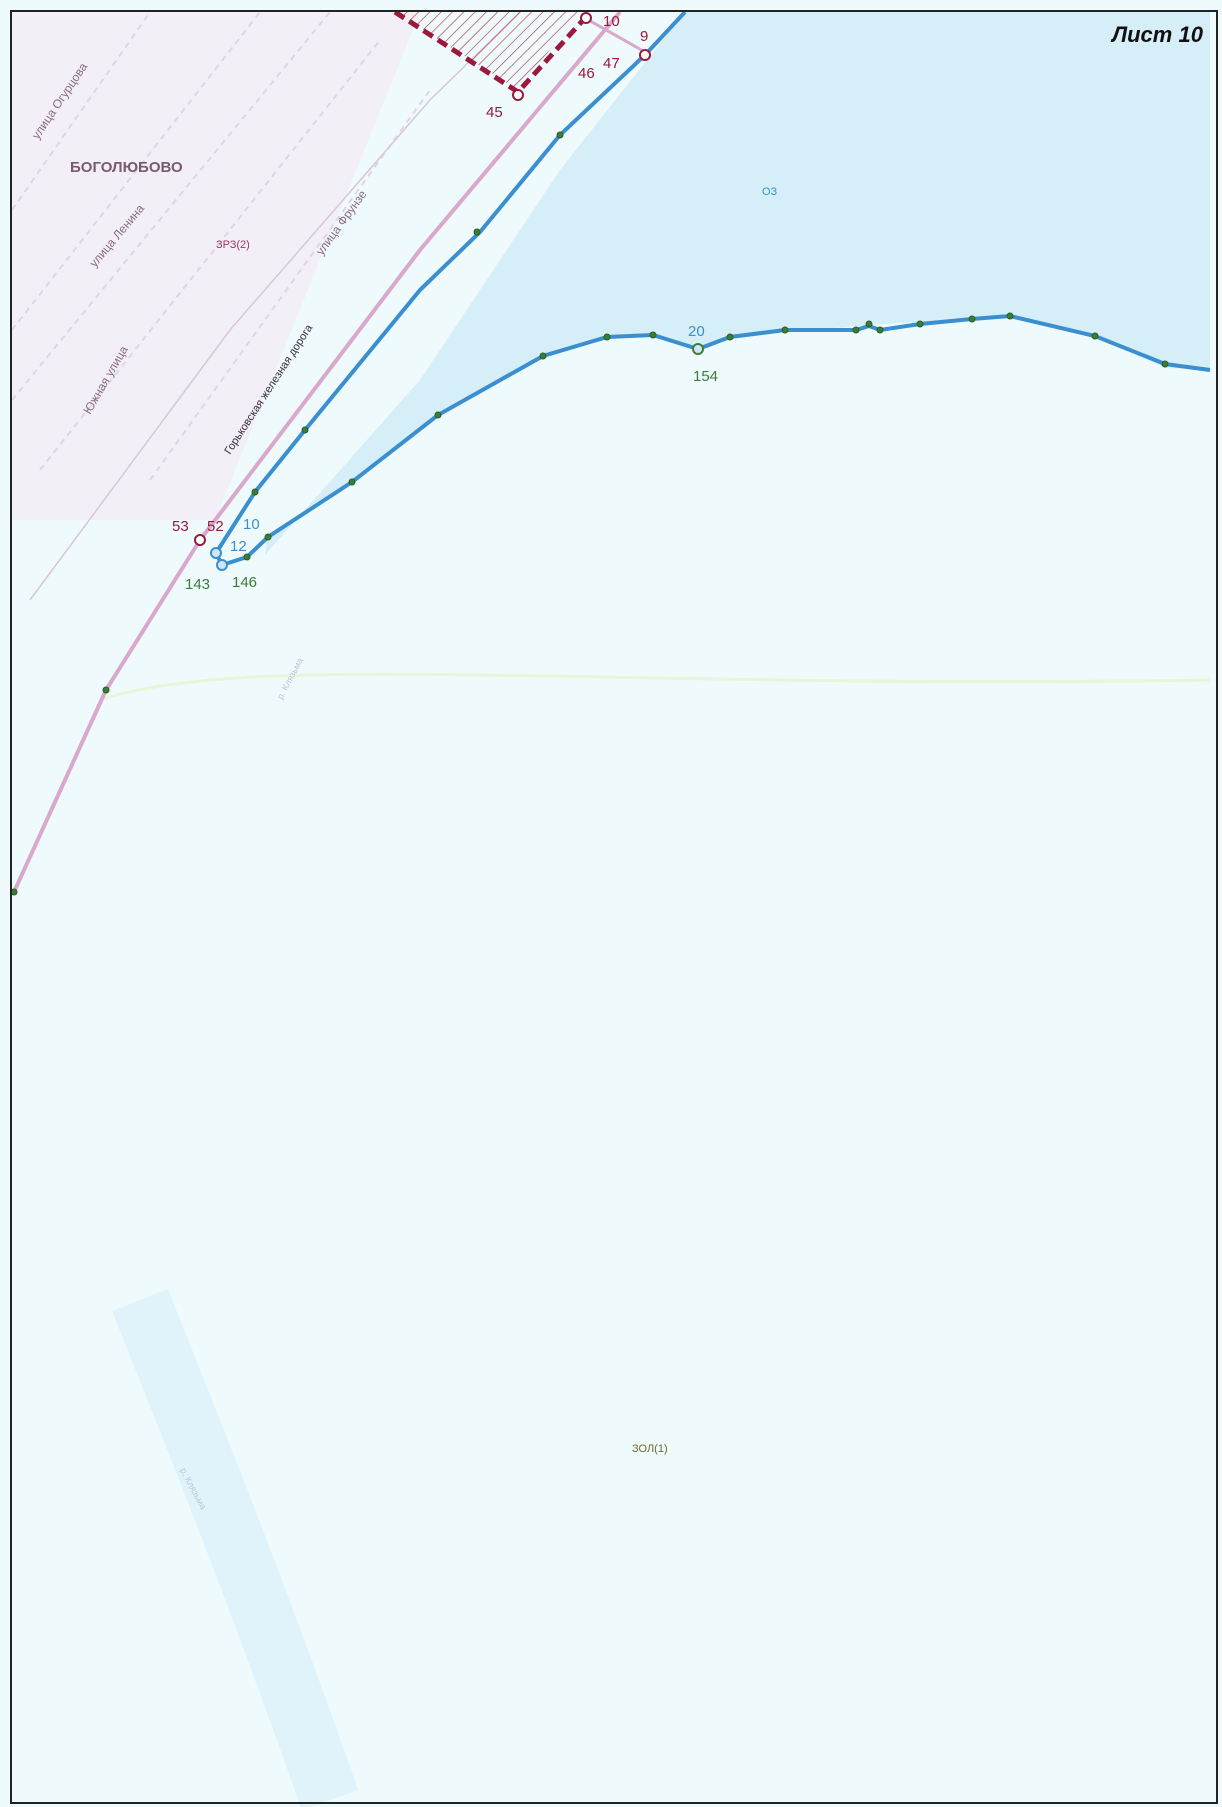 The image size is (1222, 1807). Describe the element at coordinates (611, 63) in the screenshot. I see `point-label-47: 47` at that location.